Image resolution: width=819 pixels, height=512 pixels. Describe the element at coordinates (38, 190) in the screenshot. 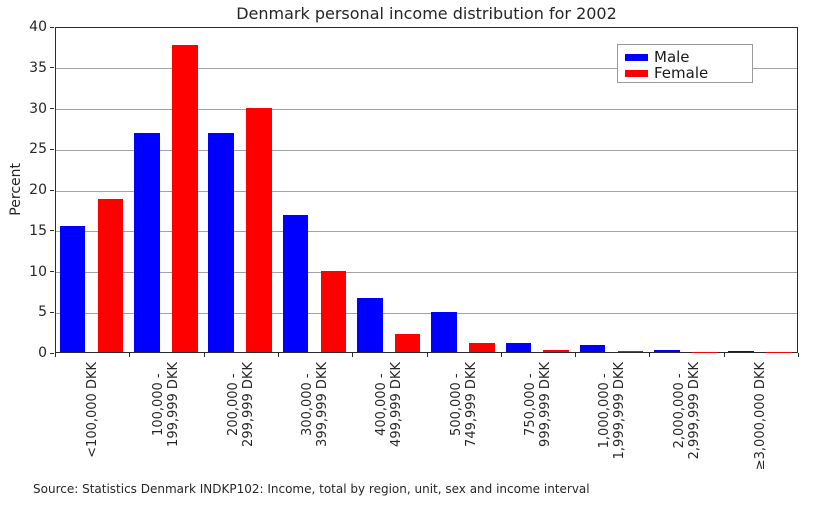

I see `y-tick-label: 20` at that location.